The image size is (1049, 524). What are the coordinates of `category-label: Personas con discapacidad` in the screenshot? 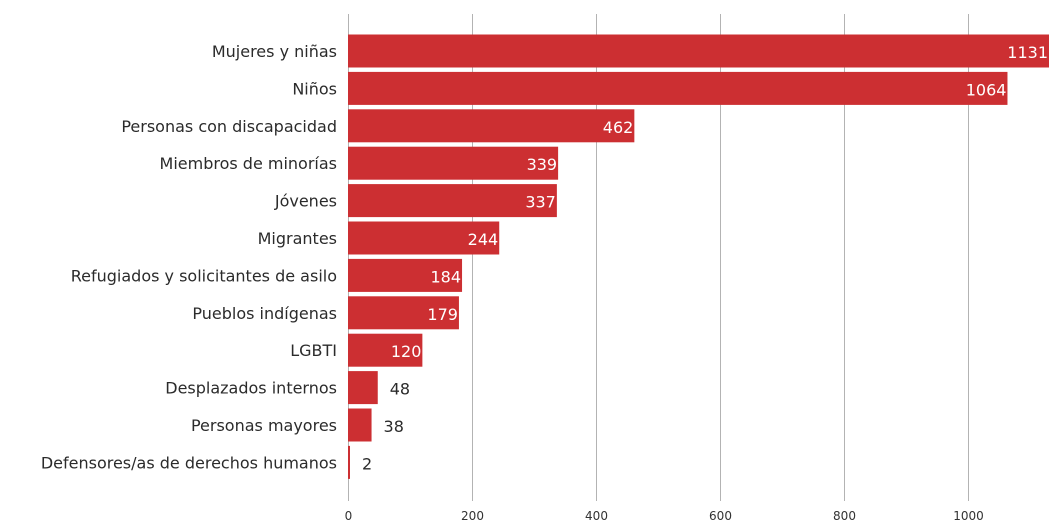 It's located at (229, 126).